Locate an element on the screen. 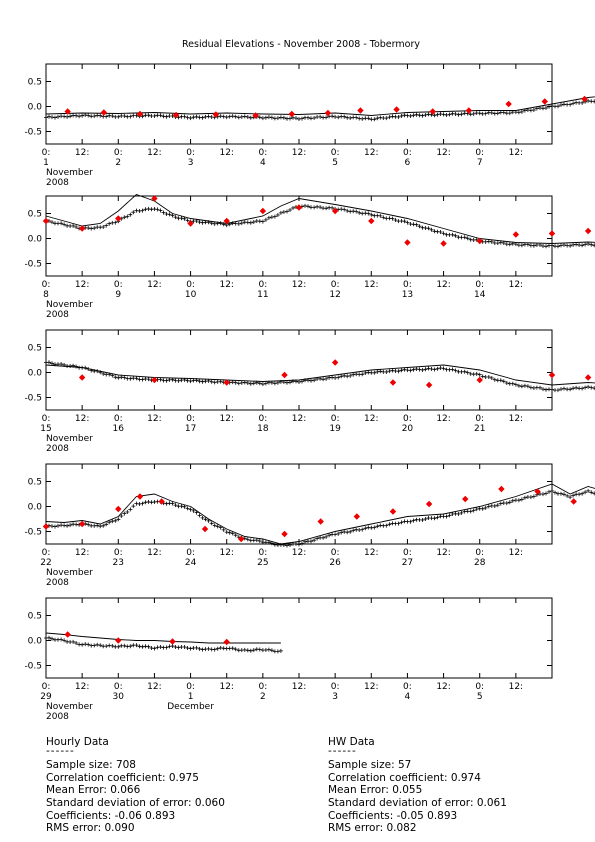  x-day-label: 29 is located at coordinates (46, 697).